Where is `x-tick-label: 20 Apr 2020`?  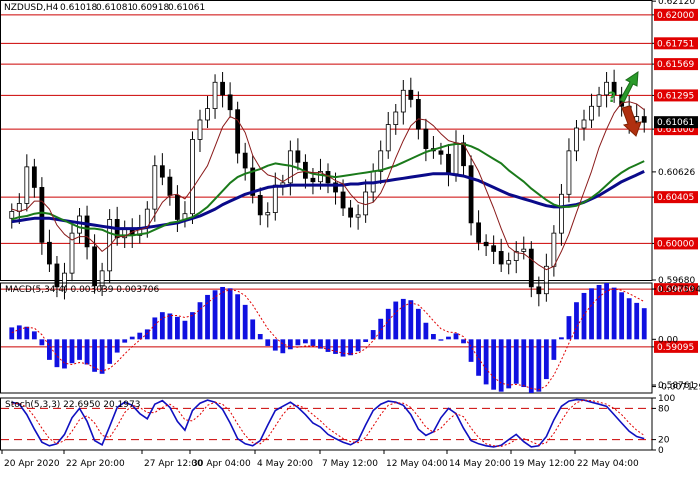
x-tick-label: 20 Apr 2020 is located at coordinates (32, 464).